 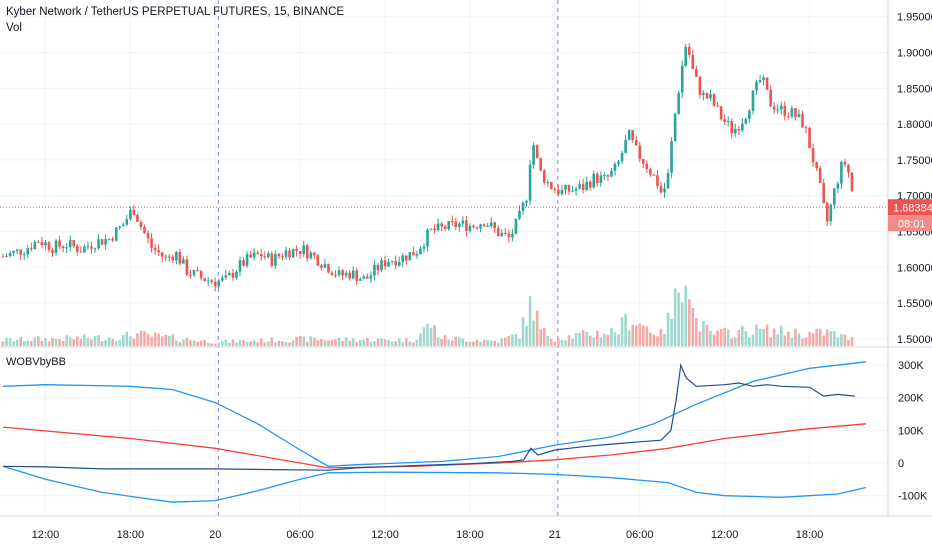 What do you see at coordinates (901, 464) in the screenshot?
I see `indicator-tick-label: 0` at bounding box center [901, 464].